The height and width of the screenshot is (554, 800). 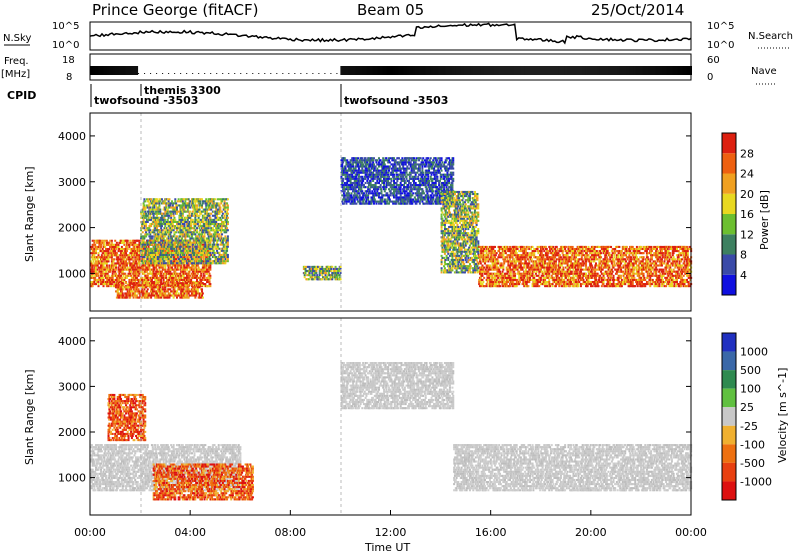 I want to click on nsky-panel: N.Sky 10^5 10^0 10^5 10^0 N.Search, so click(x=398, y=36).